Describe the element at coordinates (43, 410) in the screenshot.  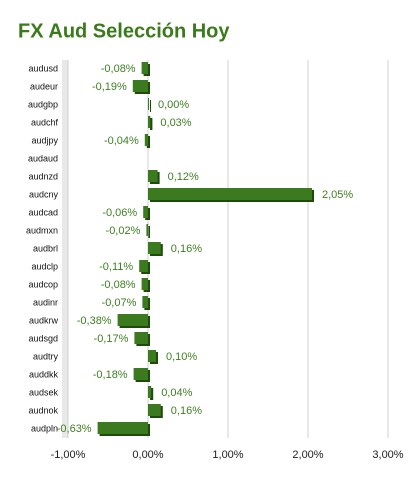
I see `y-tick-label: audnok` at that location.